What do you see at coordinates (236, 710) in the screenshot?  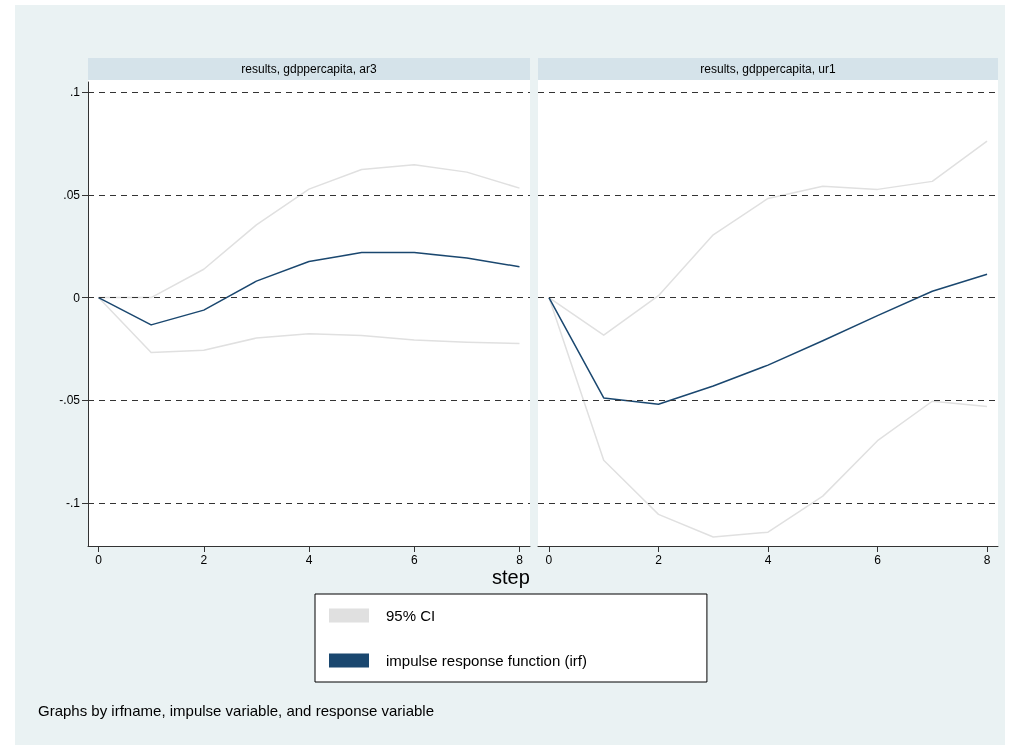 I see `text: Graphs by irfname, impulse variable, and response variable` at bounding box center [236, 710].